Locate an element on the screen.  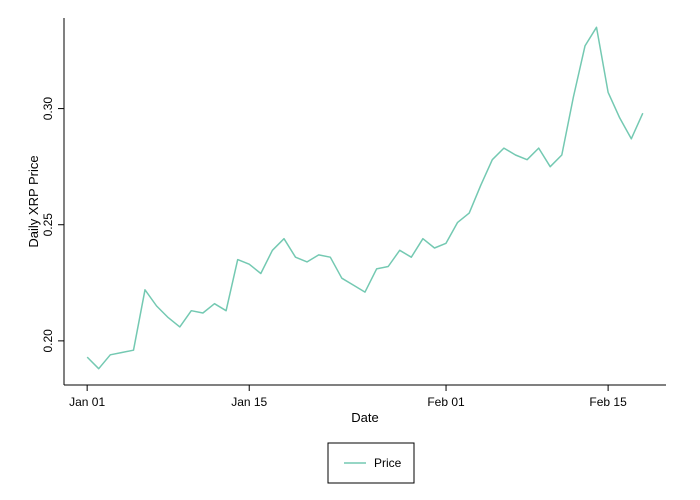
x-tick-label: Feb 01 is located at coordinates (446, 402).